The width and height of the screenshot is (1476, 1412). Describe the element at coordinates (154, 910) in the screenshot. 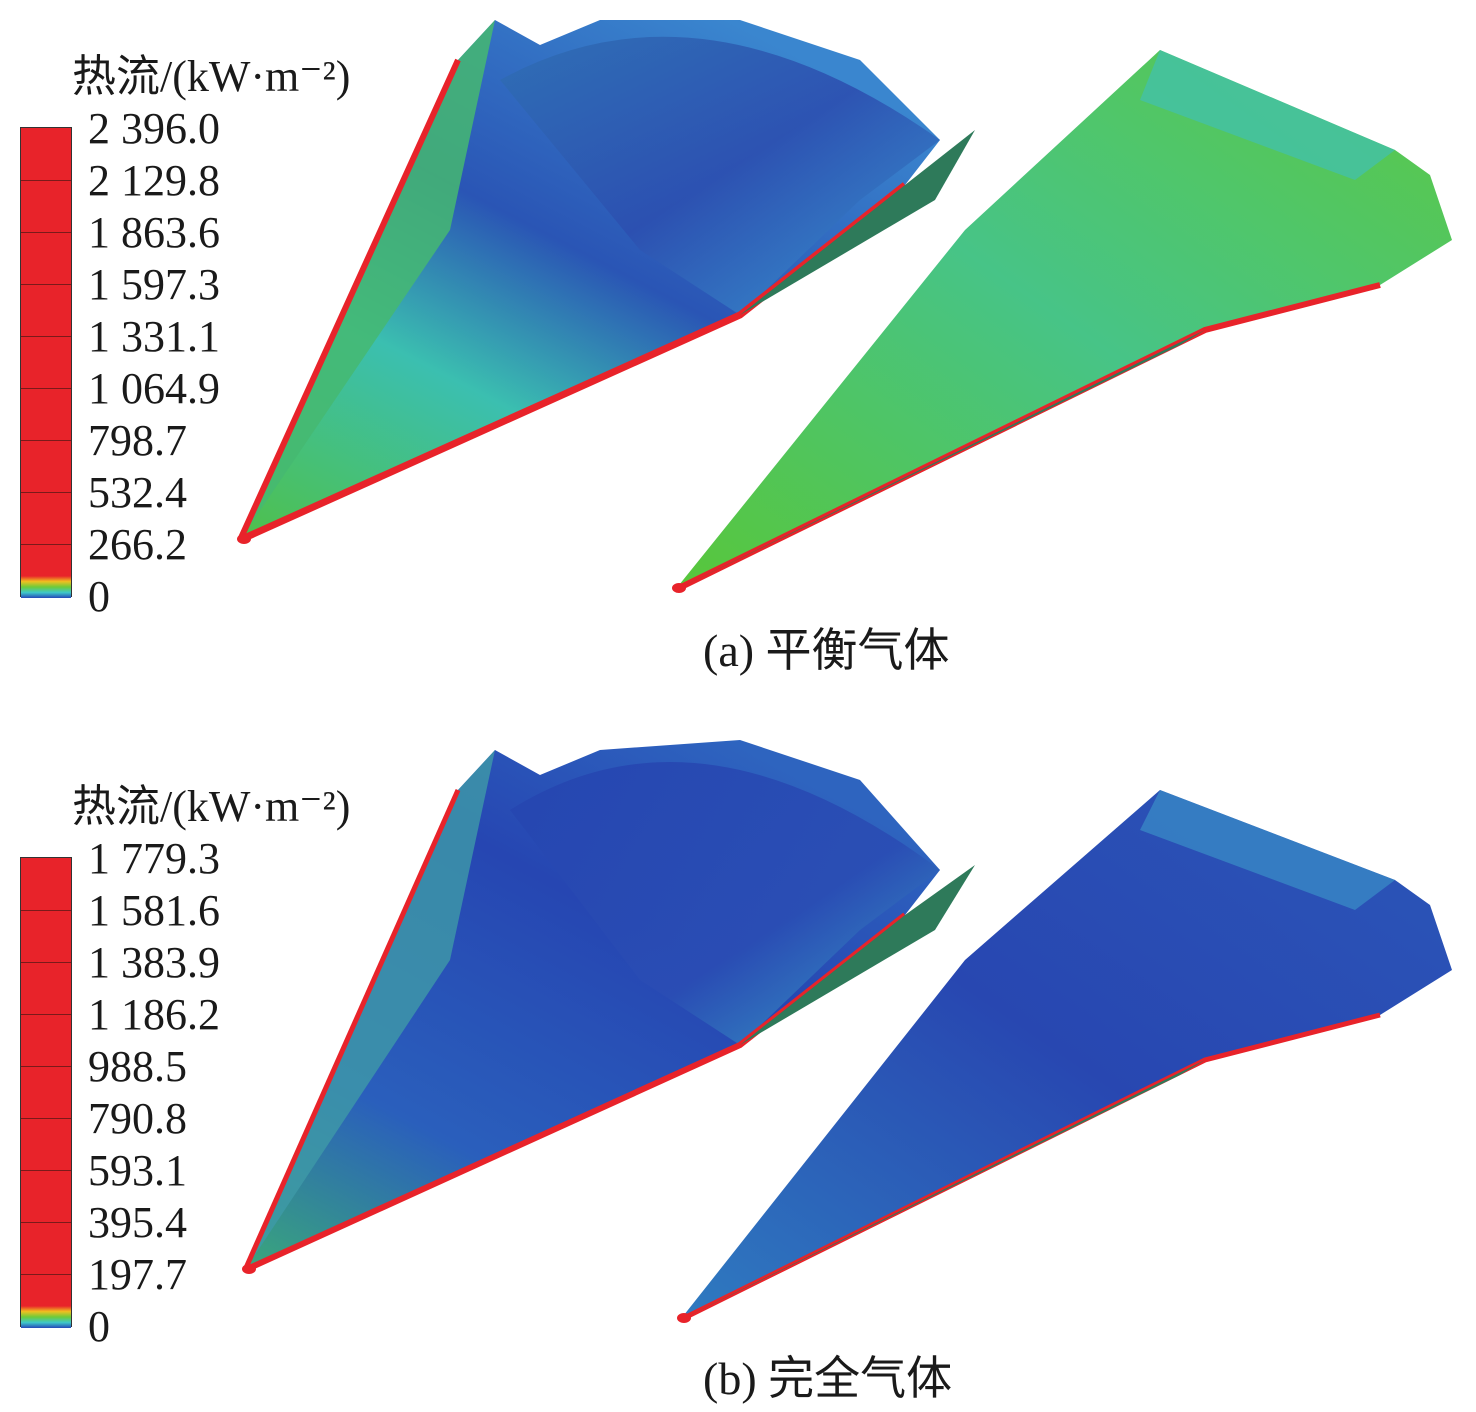

I see `colorbar-tick-label: 1 581.6` at that location.